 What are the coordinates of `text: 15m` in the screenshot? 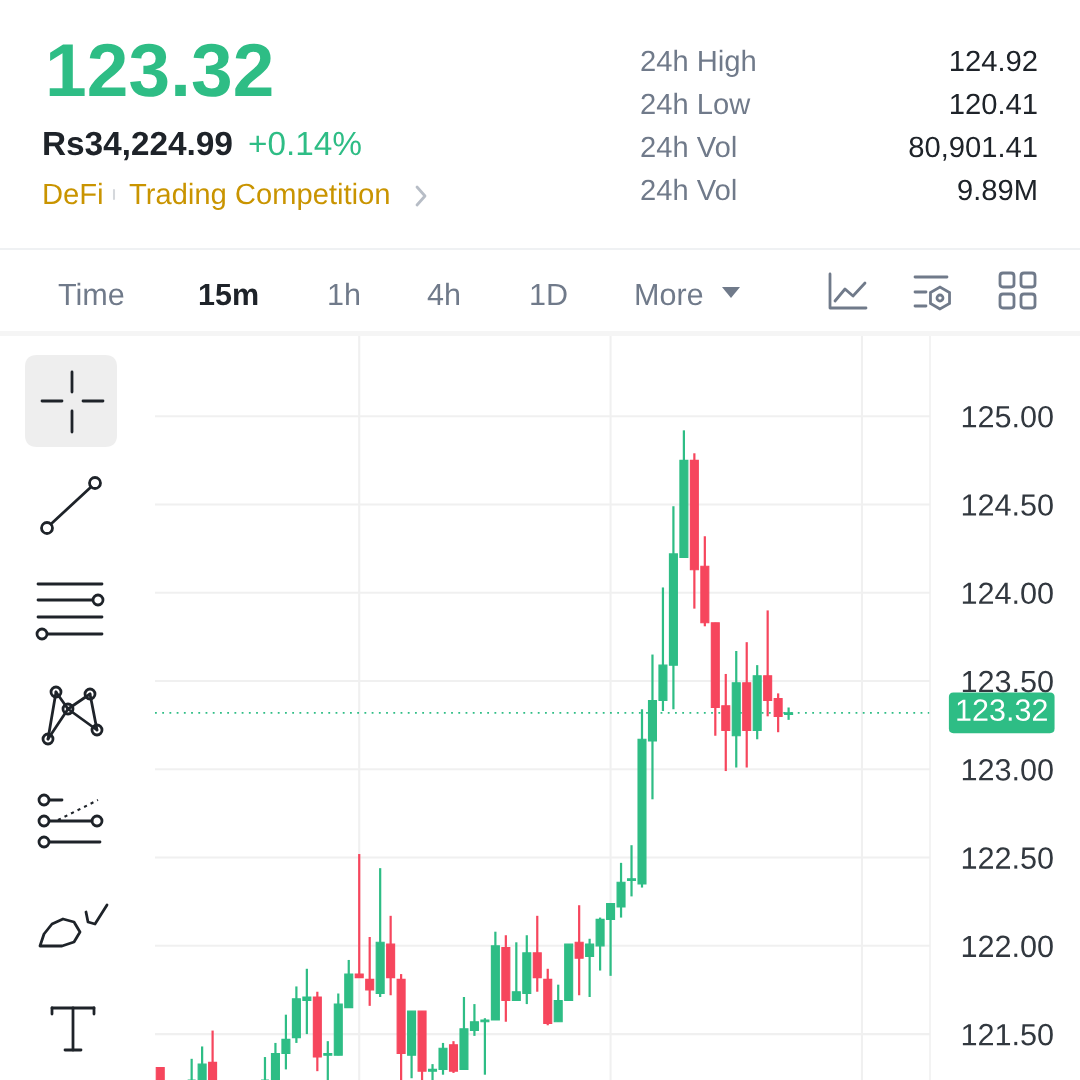 It's located at (228, 294).